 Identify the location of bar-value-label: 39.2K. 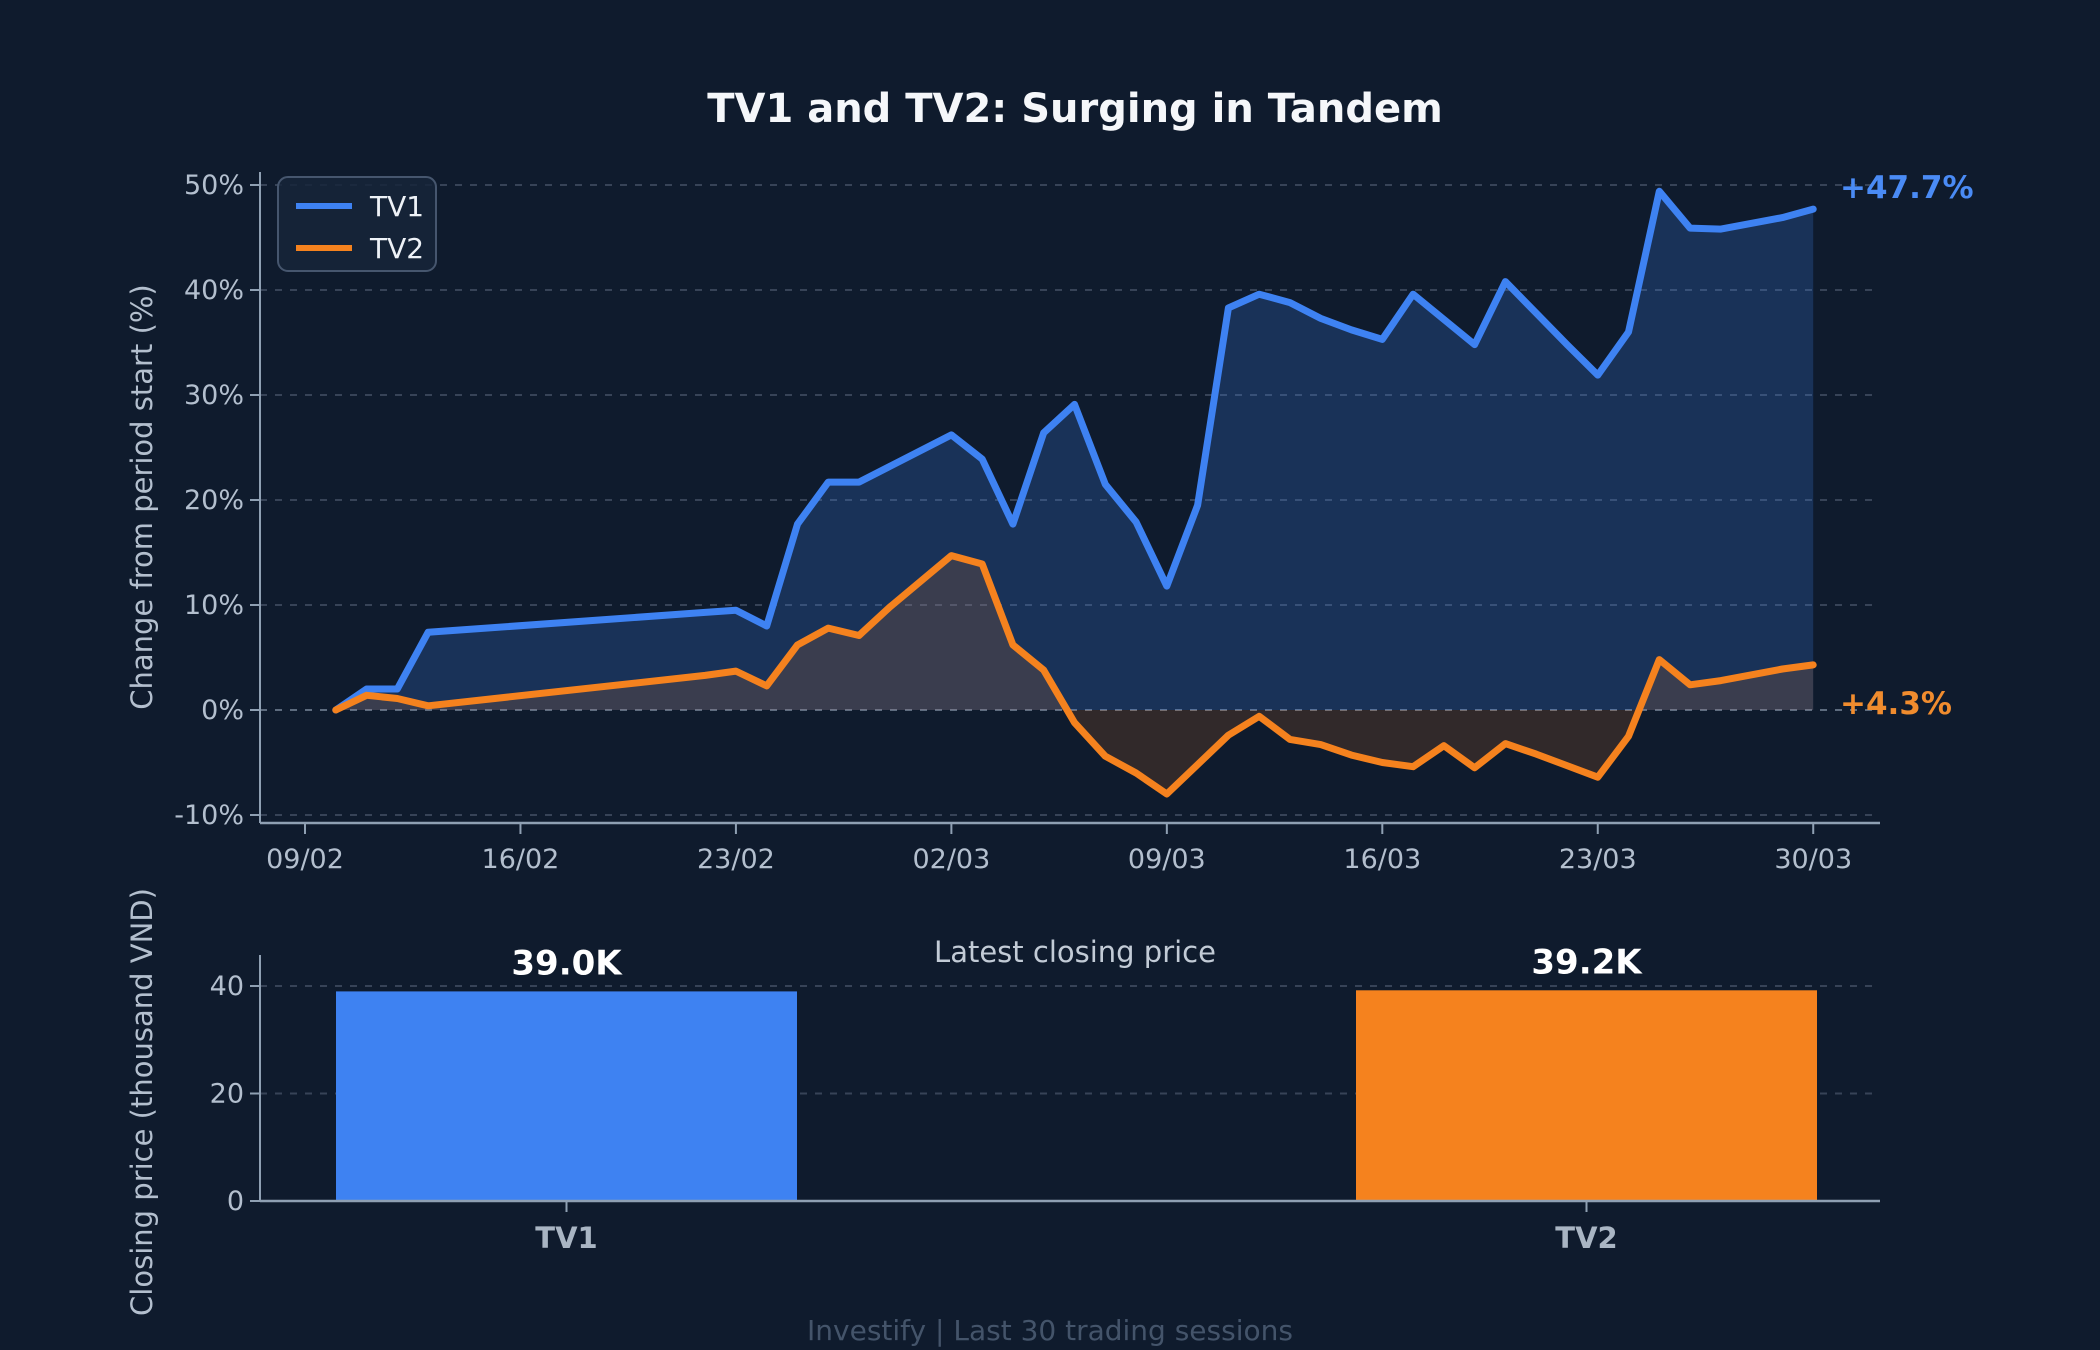
(1587, 962).